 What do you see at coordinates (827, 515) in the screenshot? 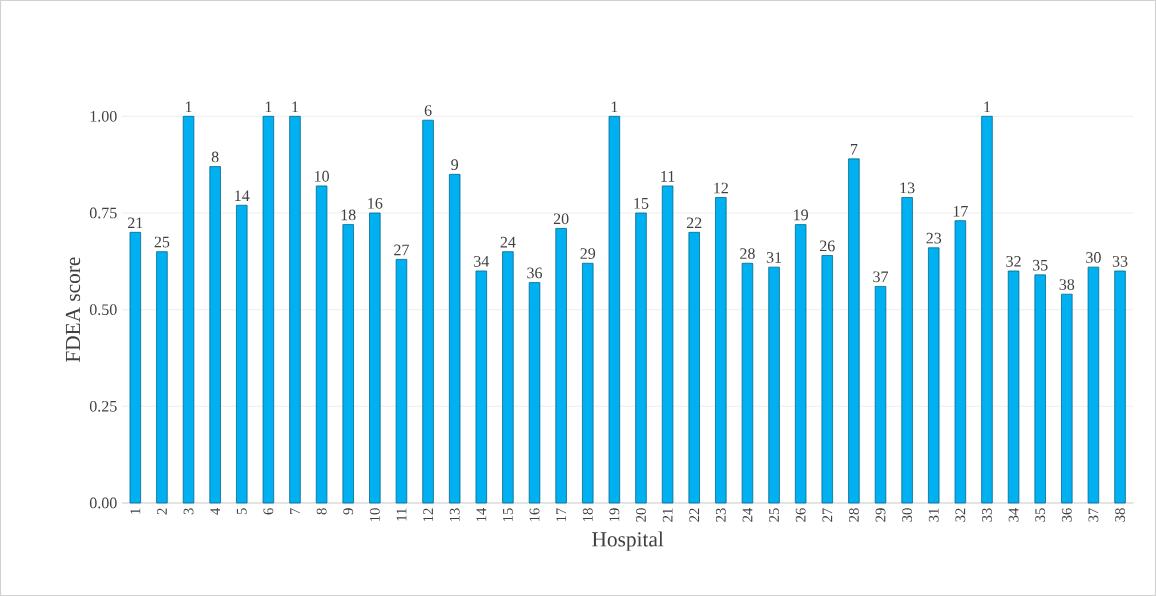
I see `x-tick-label: 27` at bounding box center [827, 515].